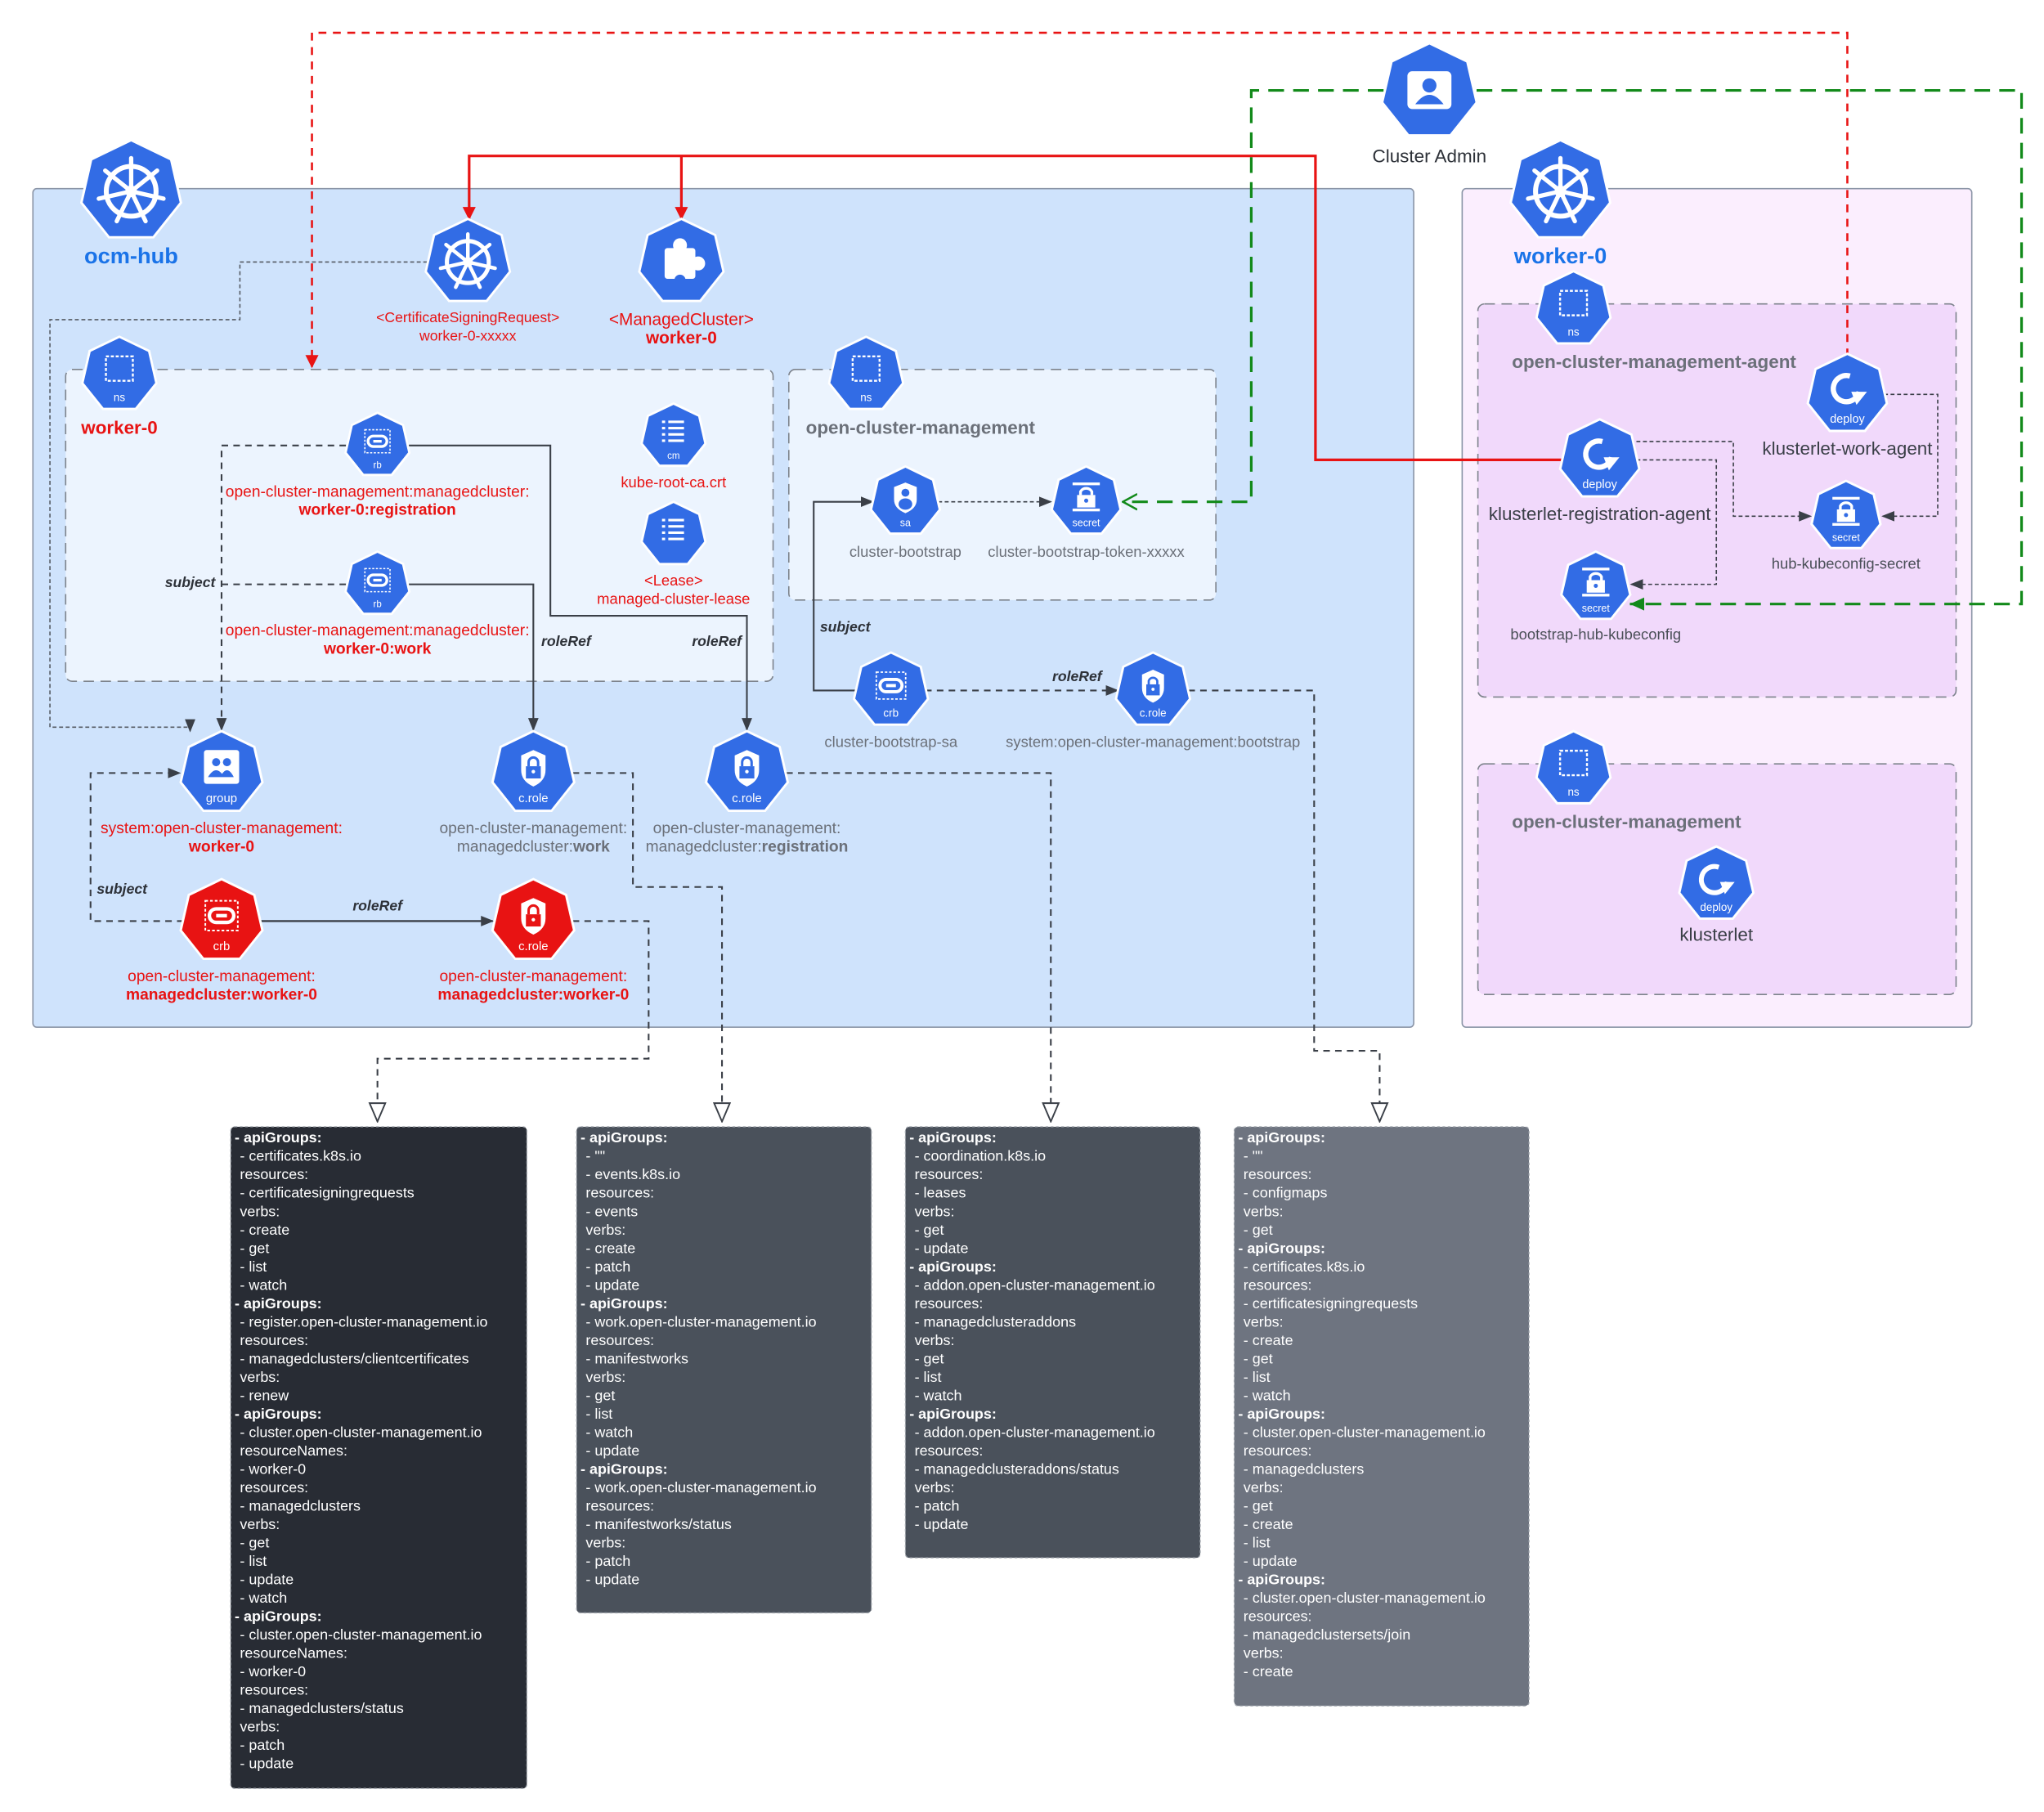 Image resolution: width=2044 pixels, height=1812 pixels. Describe the element at coordinates (1153, 741) in the screenshot. I see `node-label-line: system:open-cluster-management:bootstrap` at that location.